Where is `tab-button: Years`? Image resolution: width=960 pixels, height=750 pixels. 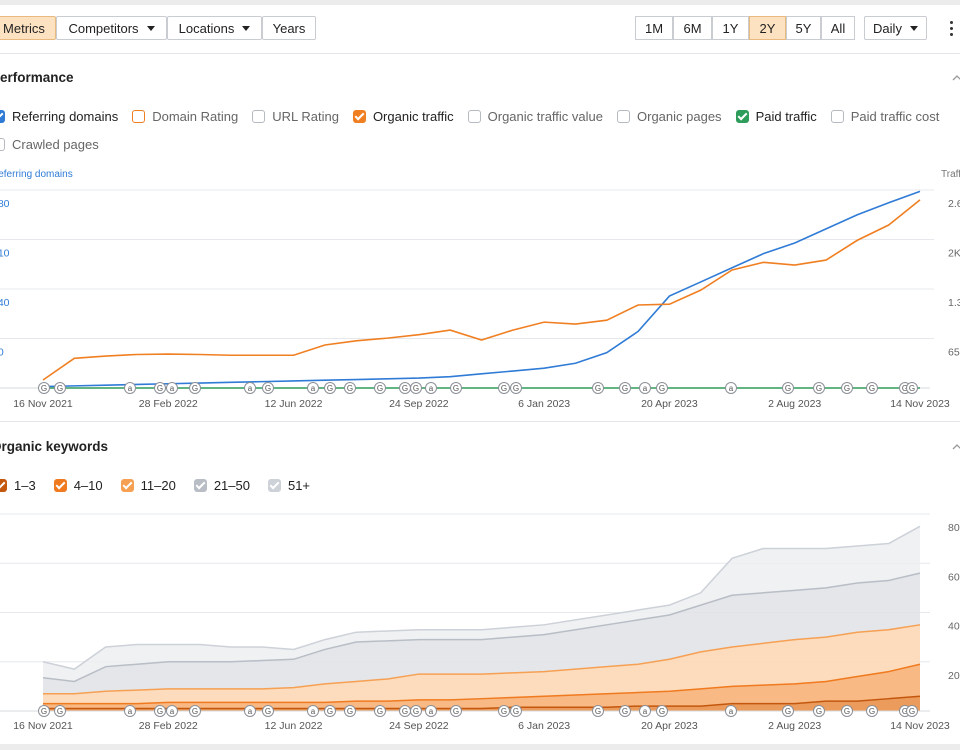 tab-button: Years is located at coordinates (289, 28).